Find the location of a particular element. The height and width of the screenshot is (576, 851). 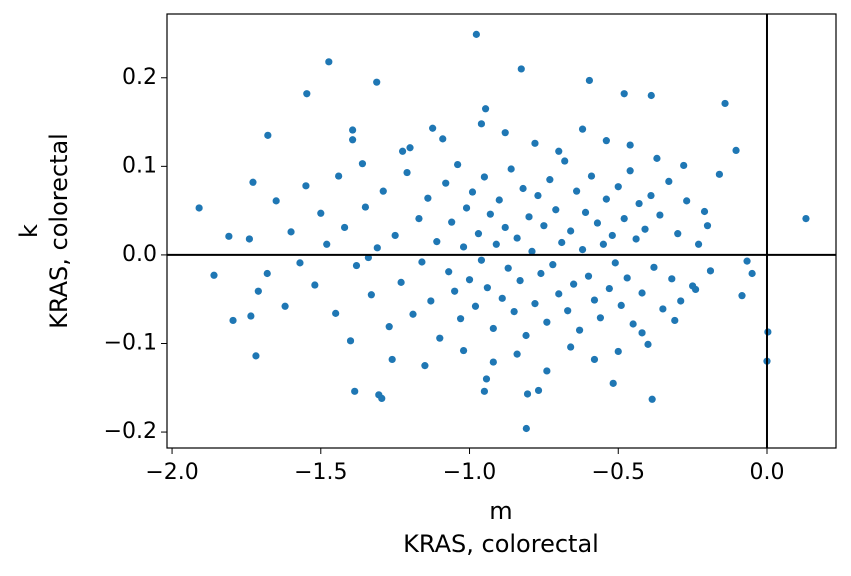

y-tick-label: 0.0 is located at coordinates (139, 254).